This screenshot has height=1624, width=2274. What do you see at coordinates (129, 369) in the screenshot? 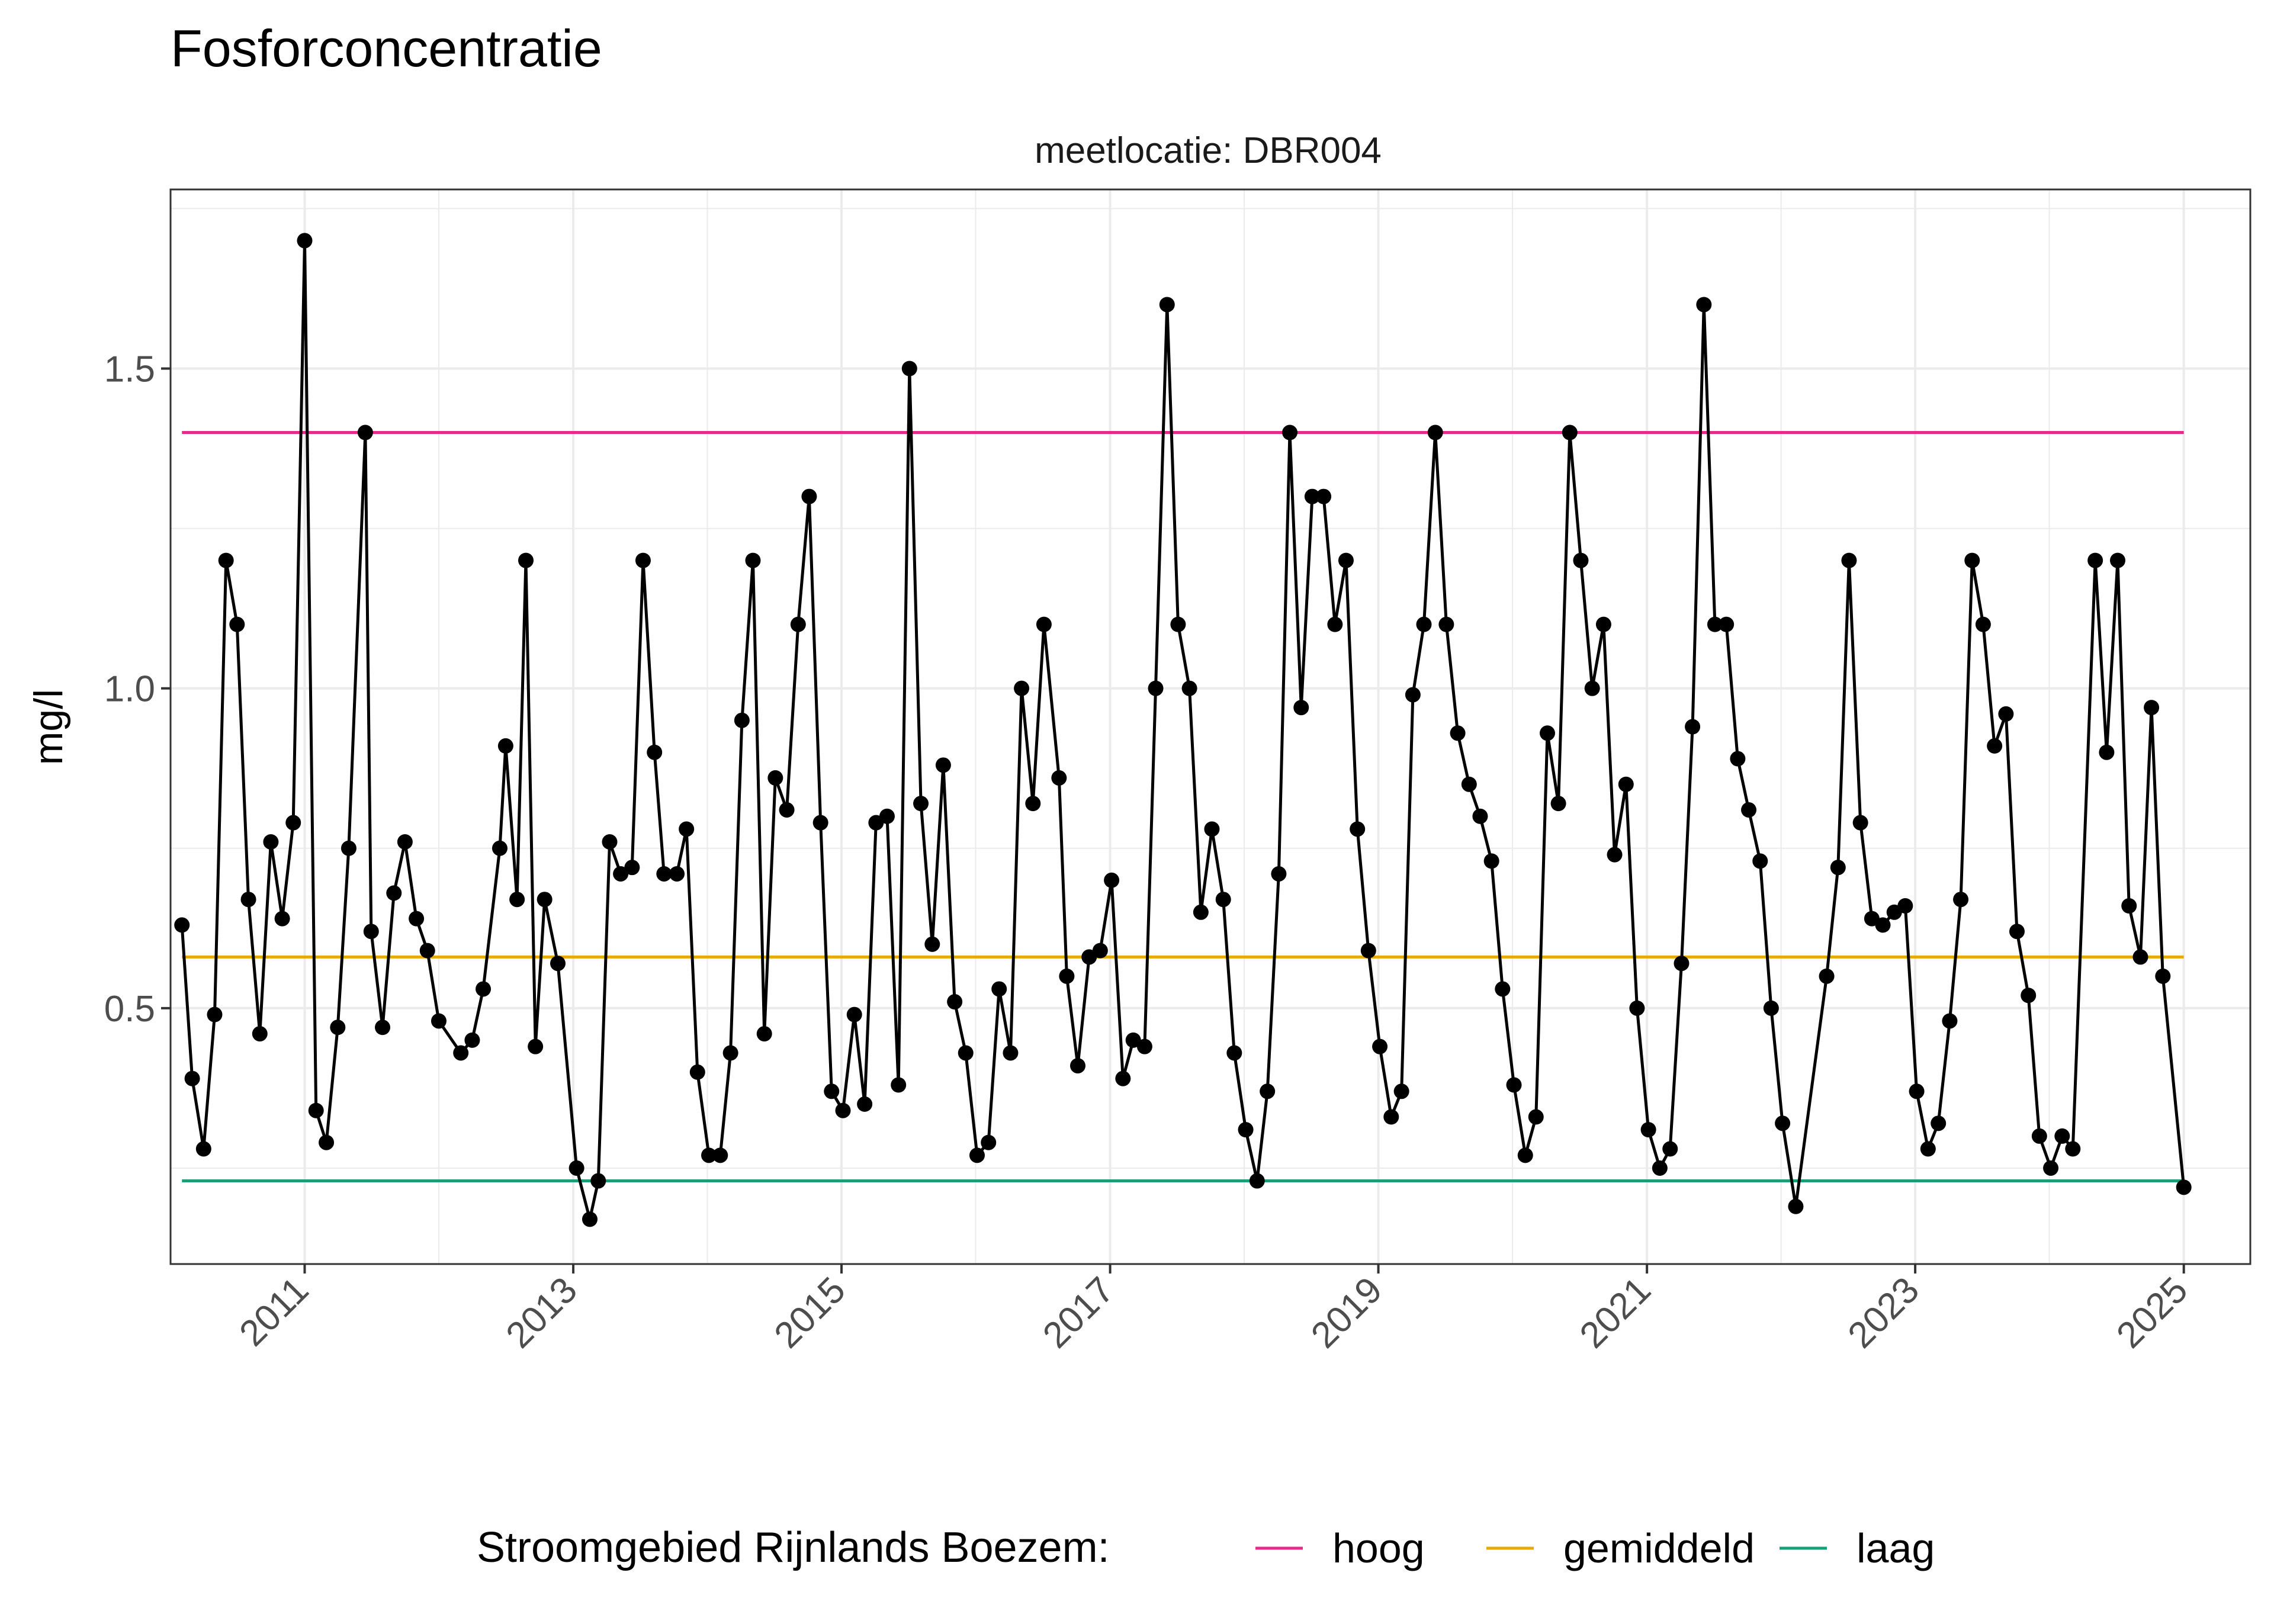
I see `y-tick-label: 1.5` at bounding box center [129, 369].